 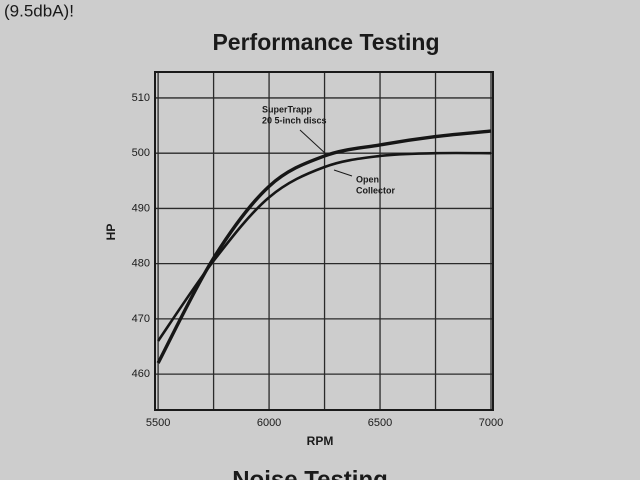 I want to click on y-tick-label: 490, so click(x=141, y=208).